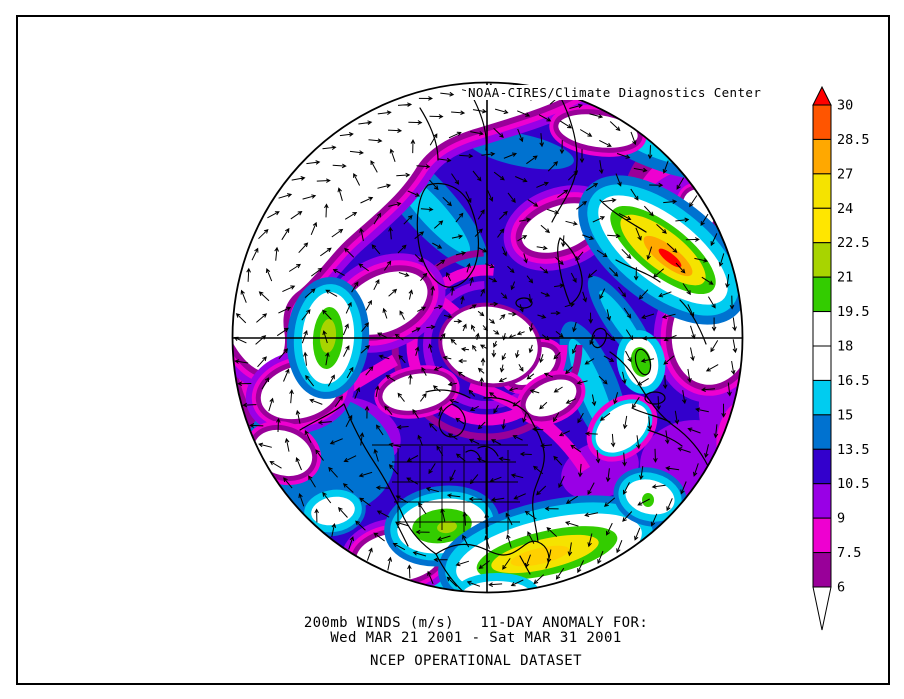 The height and width of the screenshot is (699, 904). I want to click on colorbar-tick-label: 6, so click(841, 588).